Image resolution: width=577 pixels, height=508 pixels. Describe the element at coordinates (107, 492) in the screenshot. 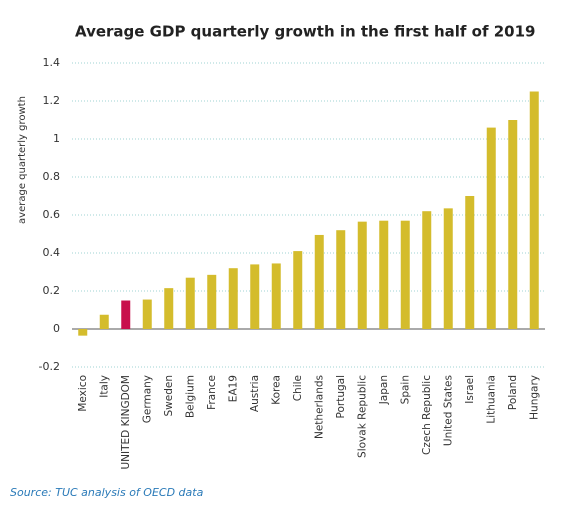

I see `source: Source: TUC analysis of OECD data` at that location.